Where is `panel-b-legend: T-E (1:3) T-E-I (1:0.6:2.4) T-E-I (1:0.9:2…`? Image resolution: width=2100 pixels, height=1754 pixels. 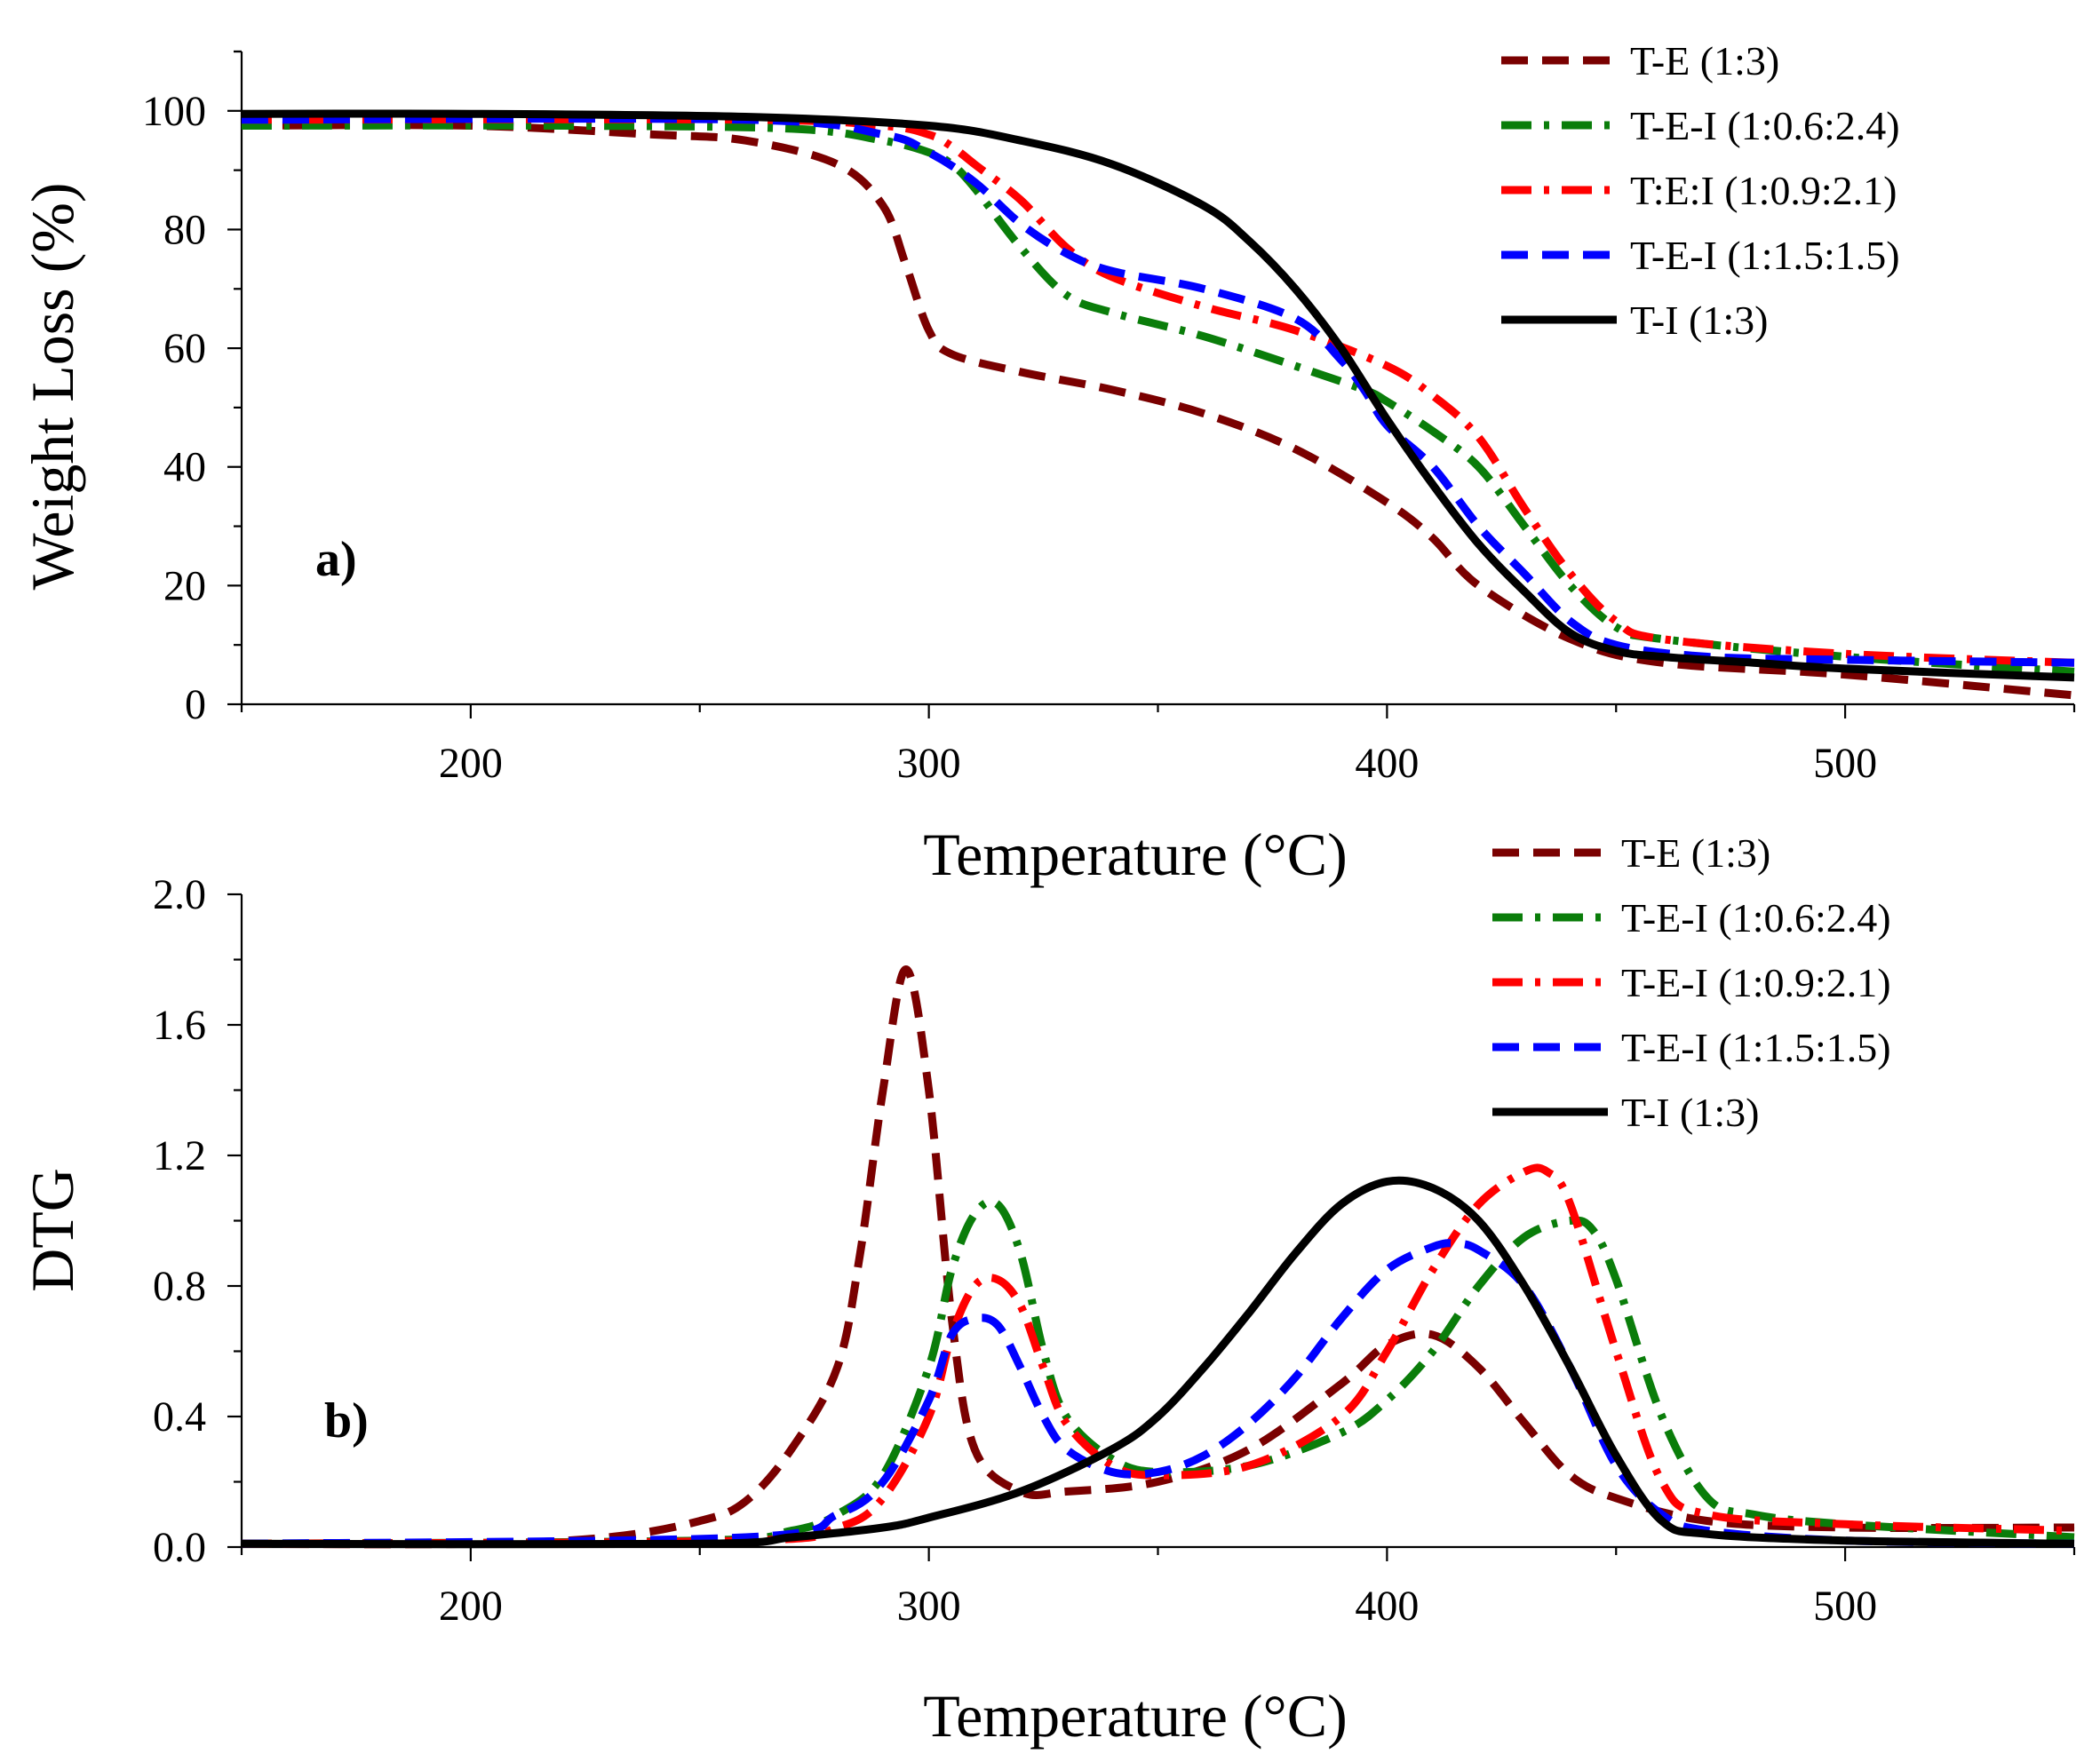 panel-b-legend: T-E (1:3) T-E-I (1:0.6:2.4) T-E-I (1:0.9:2… is located at coordinates (1691, 982).